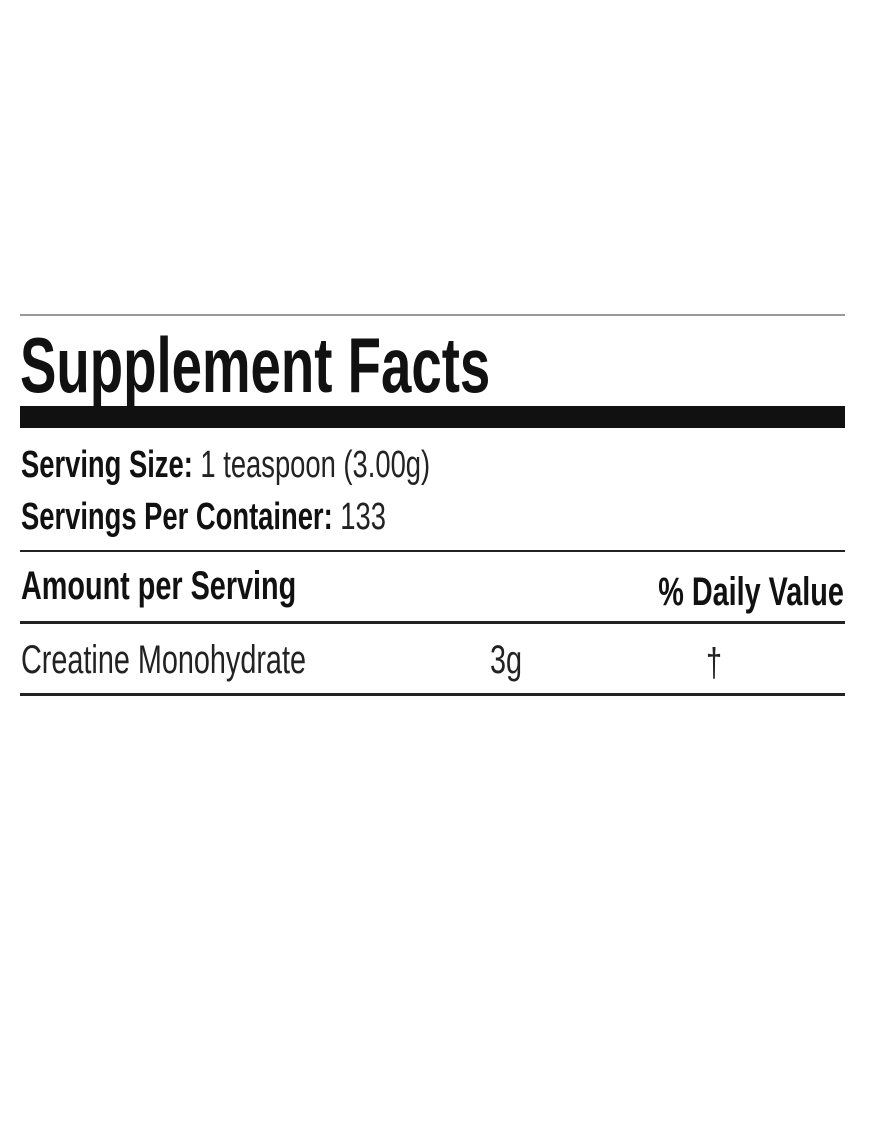  What do you see at coordinates (159, 586) in the screenshot?
I see `header-amount-per-serving: Amount per Serving` at bounding box center [159, 586].